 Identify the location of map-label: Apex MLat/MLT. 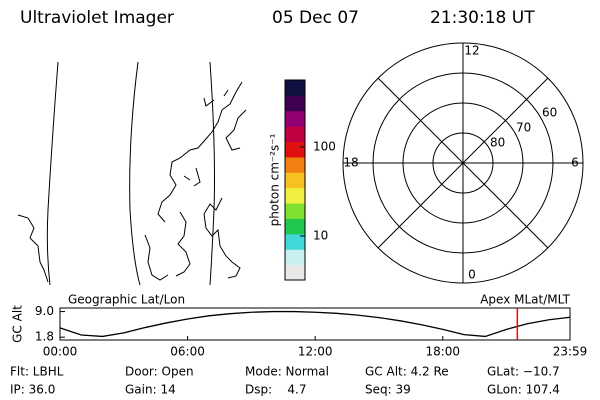
(525, 300).